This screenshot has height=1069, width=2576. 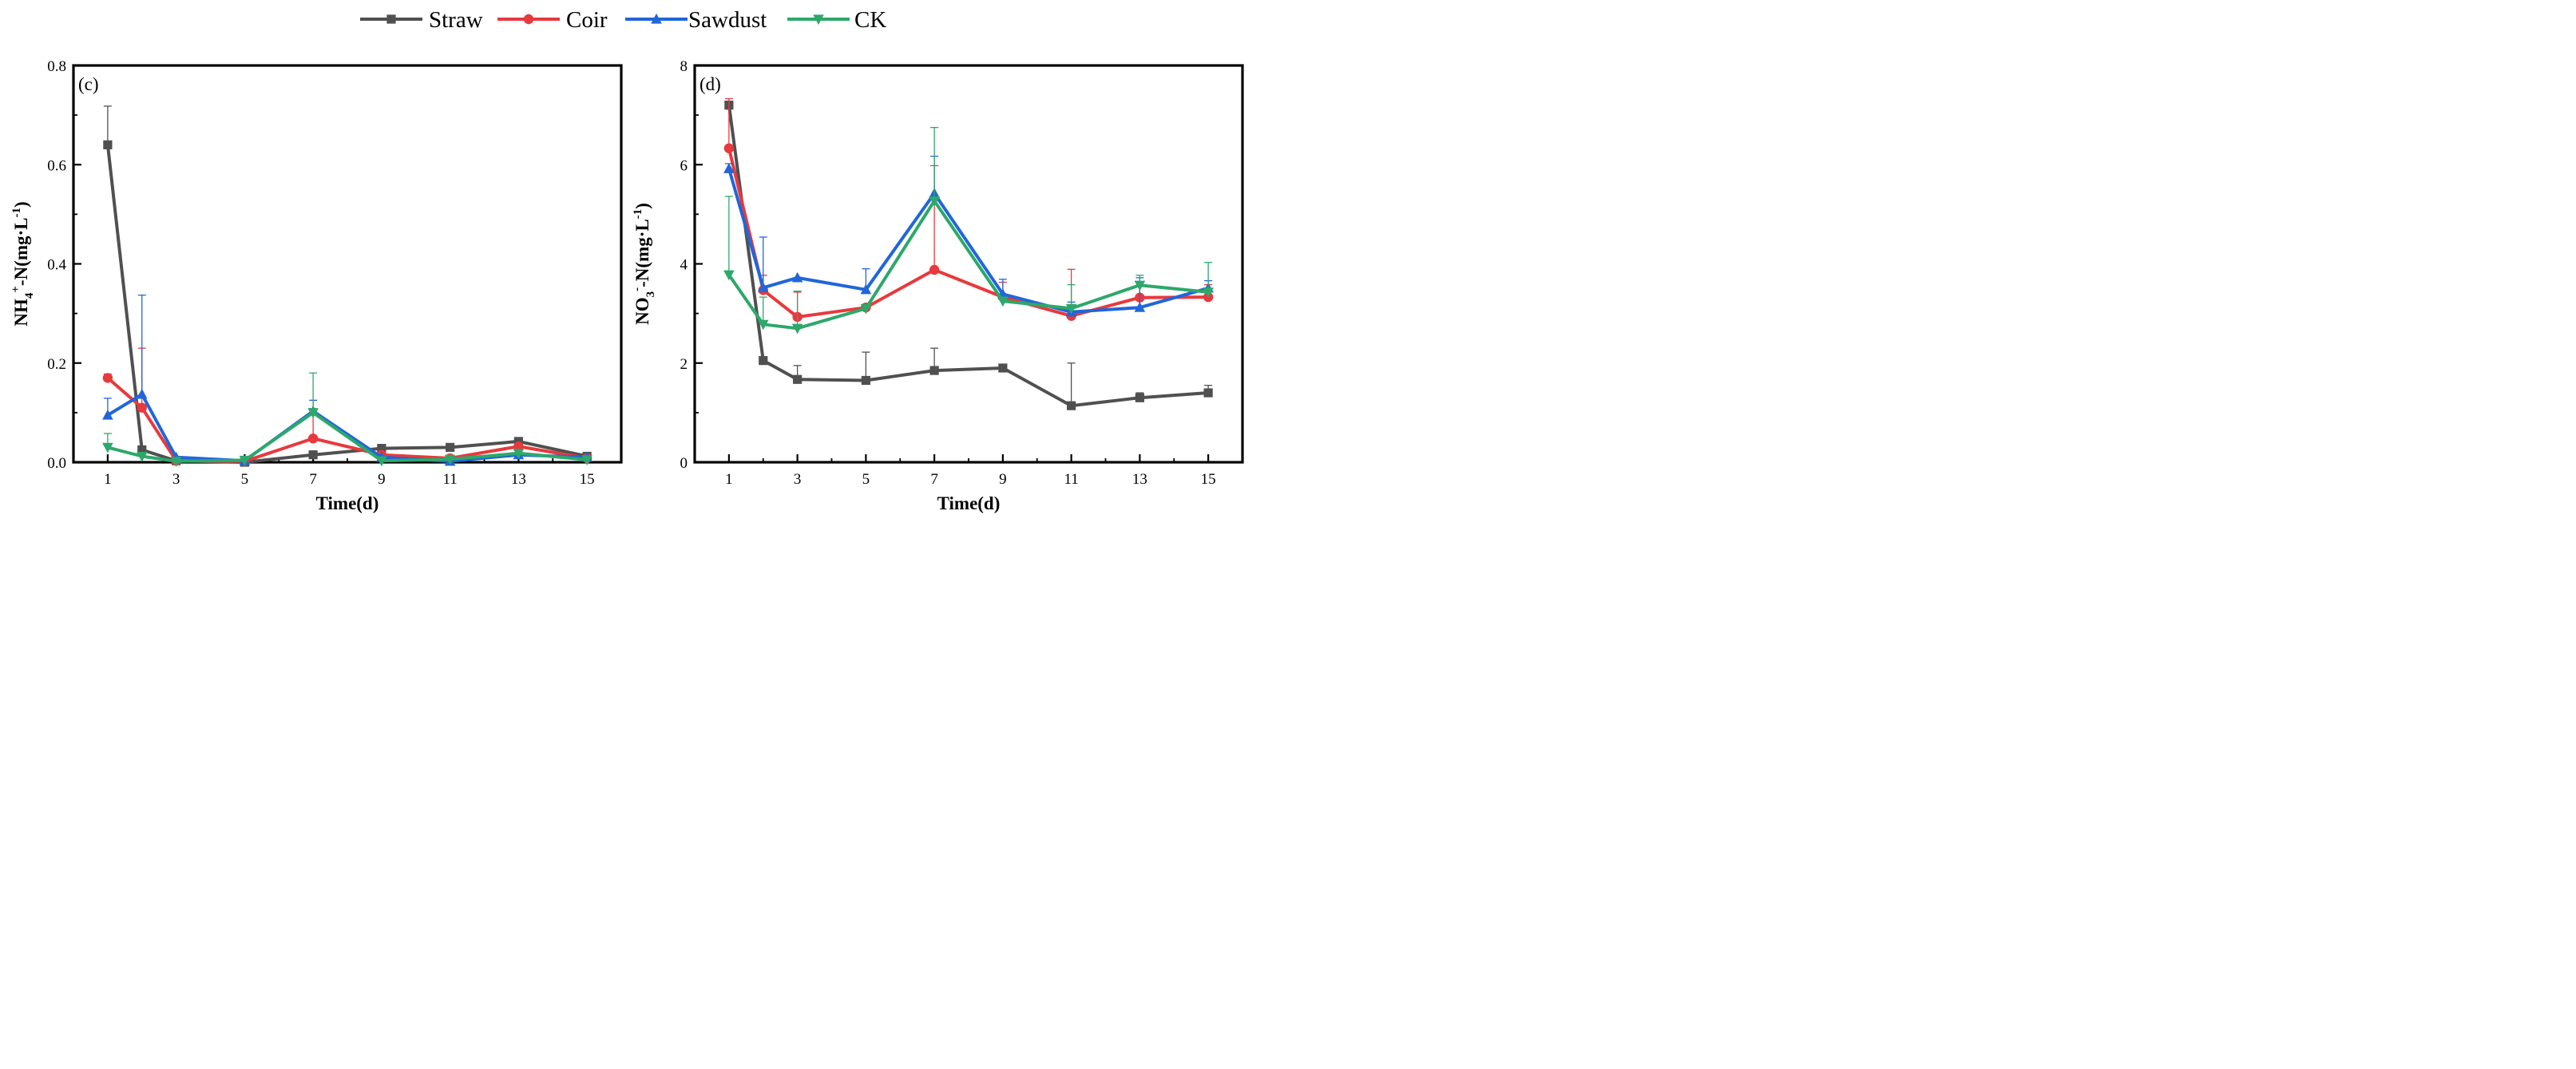 What do you see at coordinates (836, 20) in the screenshot?
I see `legend-item-ck: CK` at bounding box center [836, 20].